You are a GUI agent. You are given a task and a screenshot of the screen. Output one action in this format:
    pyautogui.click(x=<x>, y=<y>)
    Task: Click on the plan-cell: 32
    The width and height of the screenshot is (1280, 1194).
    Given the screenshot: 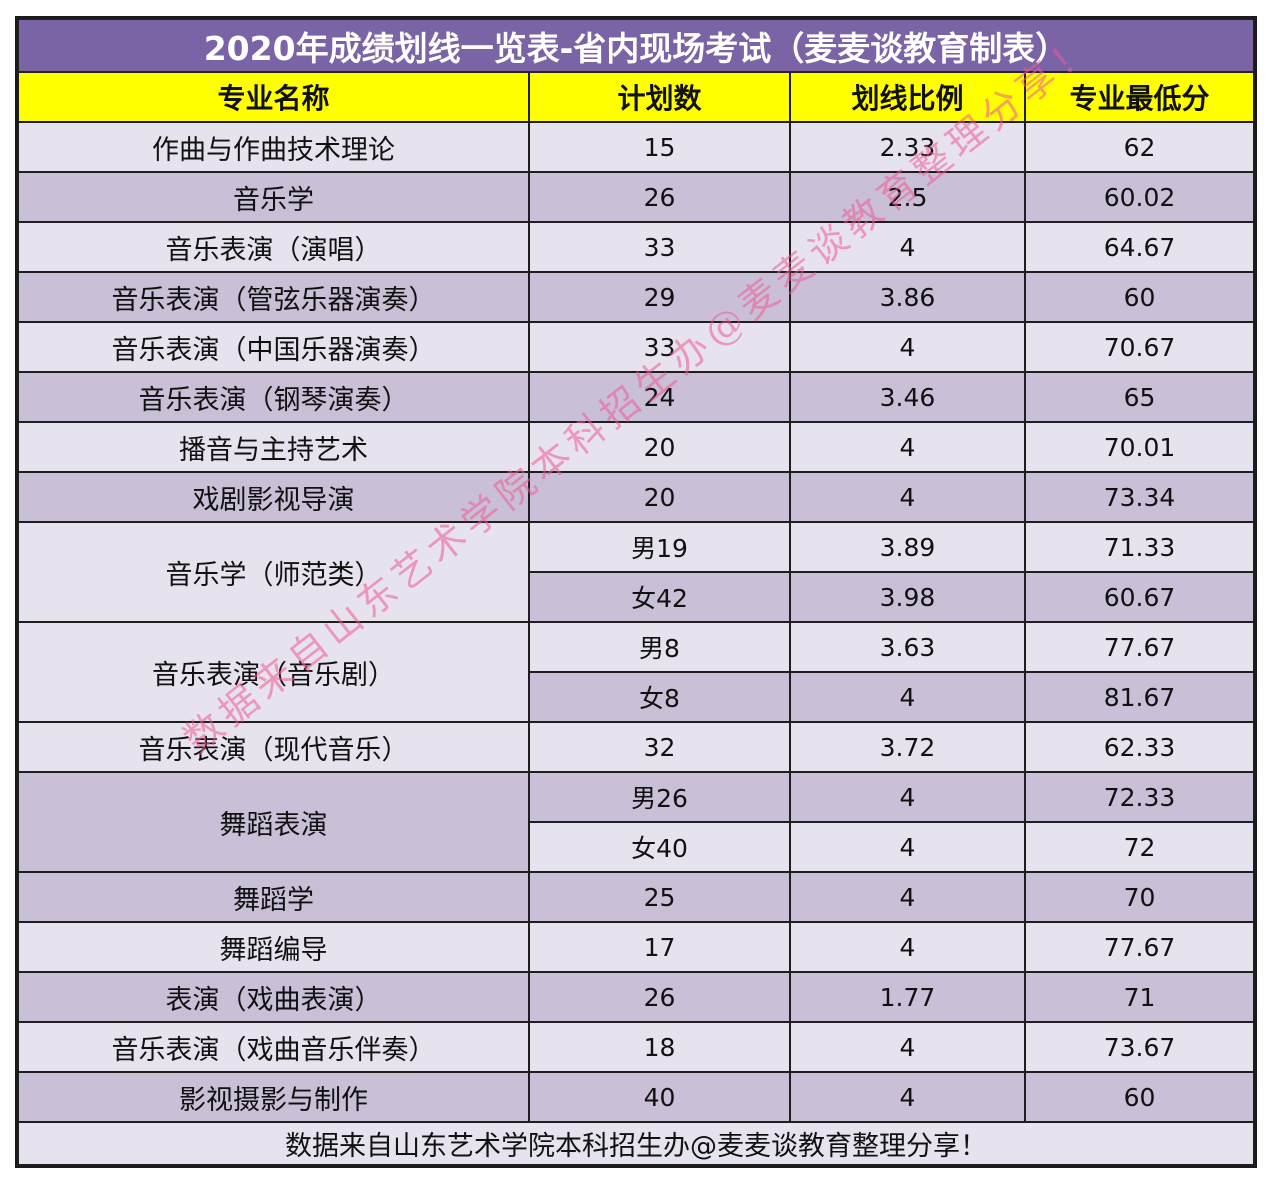 What is the action you would take?
    pyautogui.click(x=659, y=747)
    